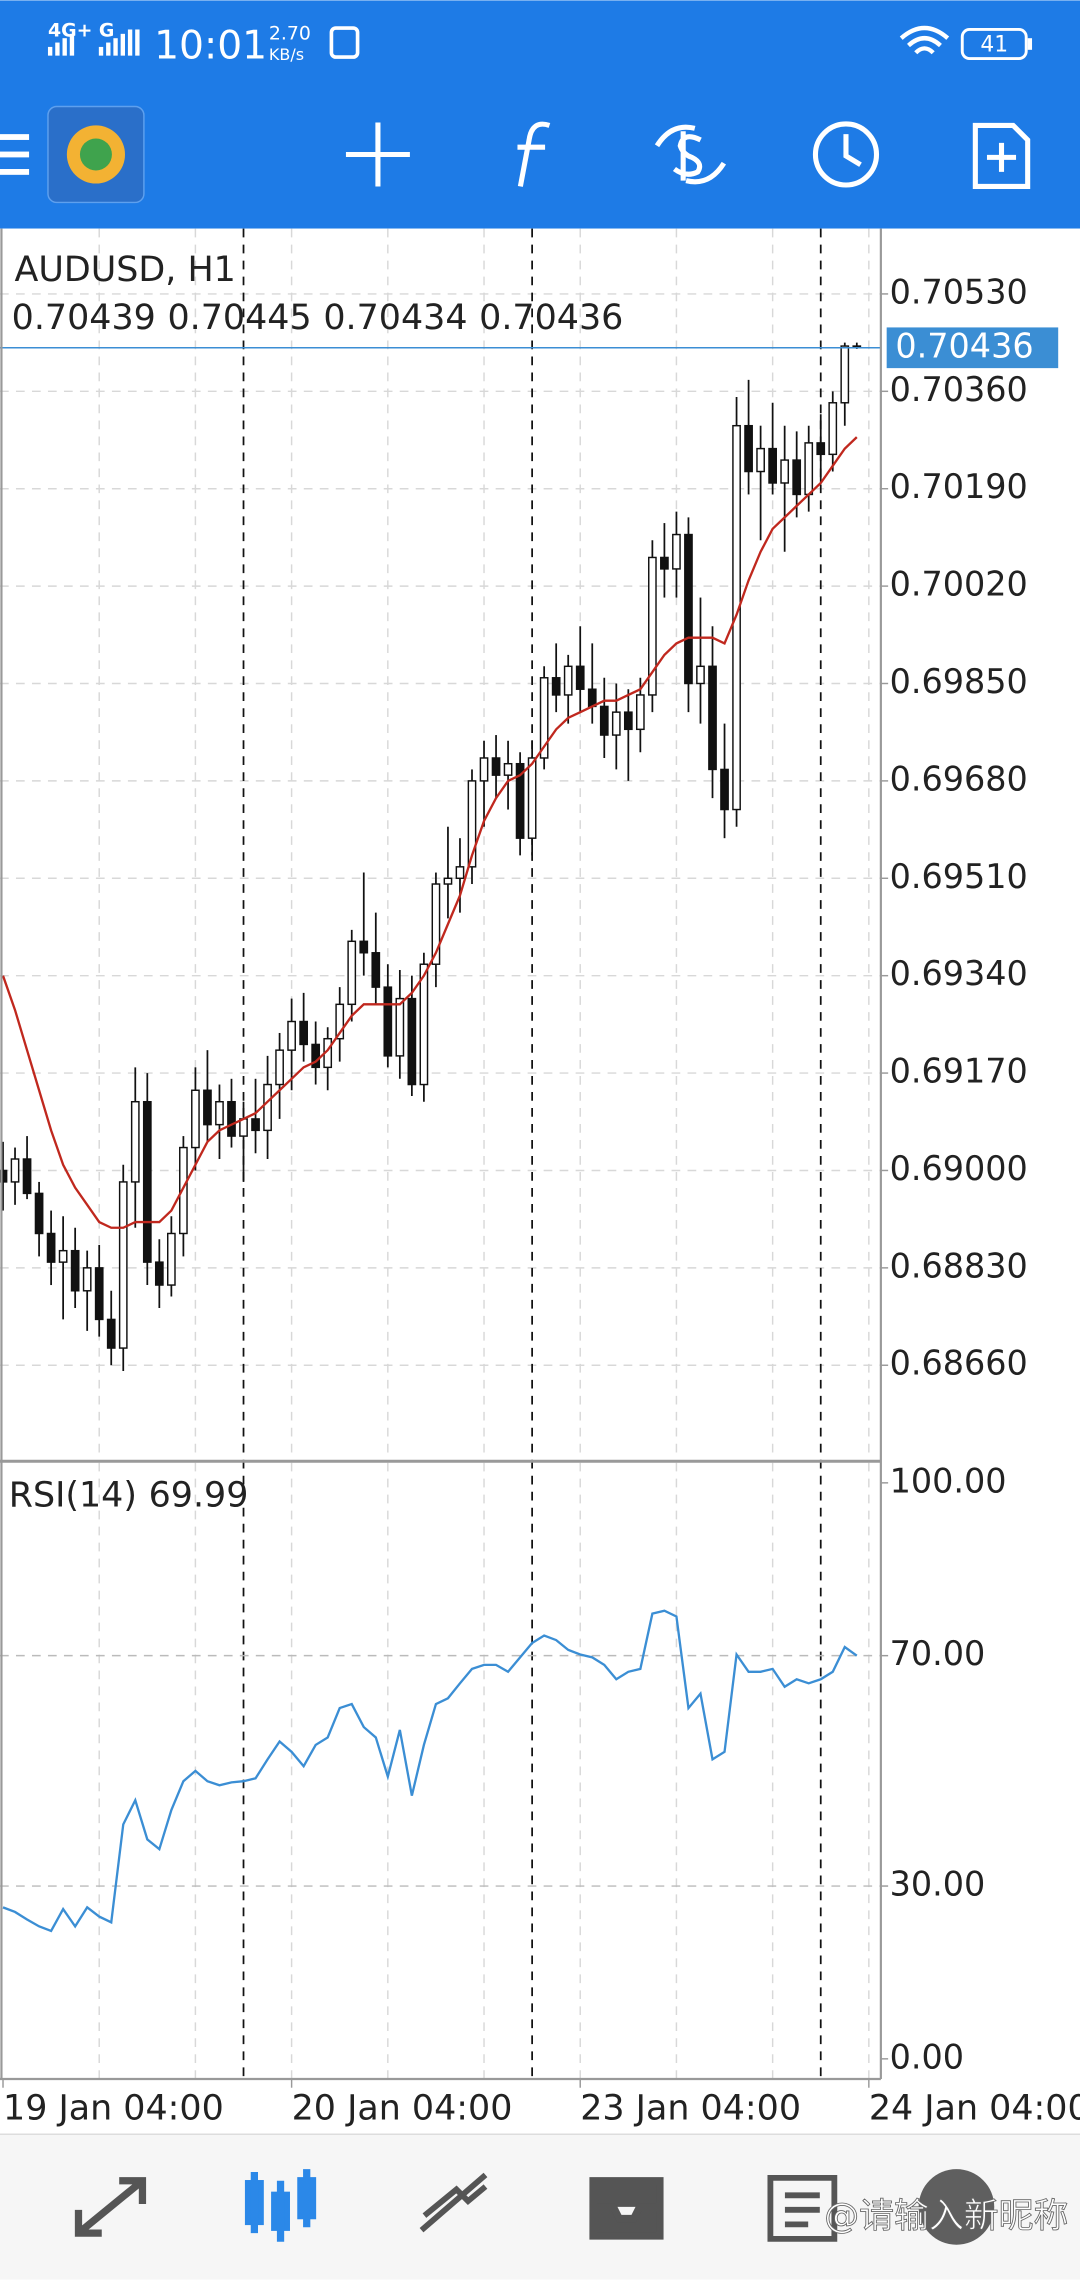 This screenshot has width=1080, height=2280. What do you see at coordinates (959, 1363) in the screenshot?
I see `y-tick-label: 0.68660` at bounding box center [959, 1363].